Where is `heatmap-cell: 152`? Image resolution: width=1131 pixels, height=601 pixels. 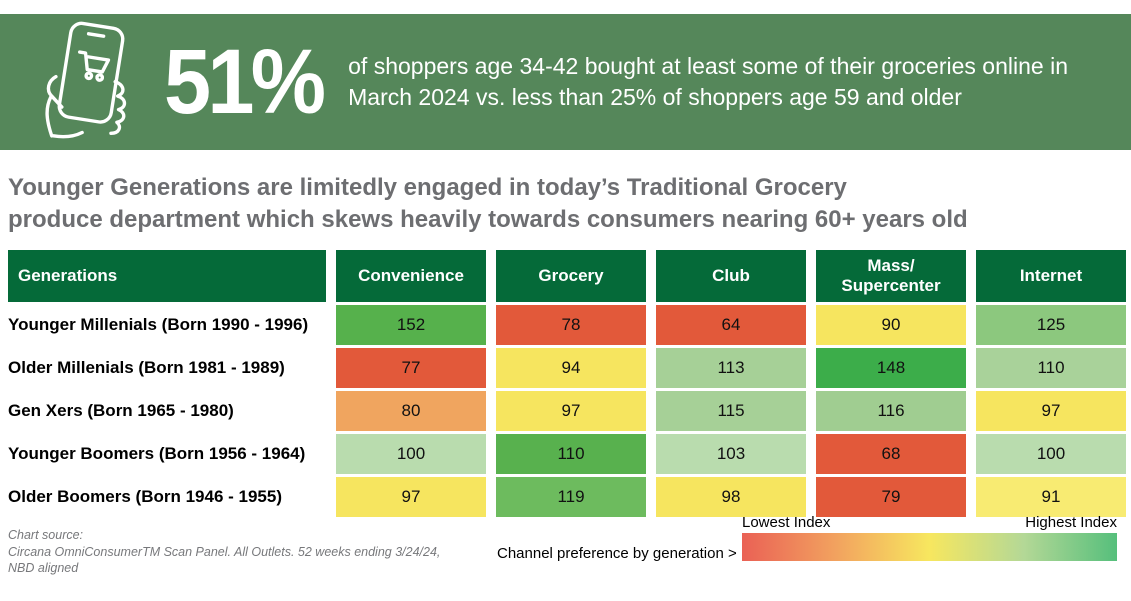 heatmap-cell: 152 is located at coordinates (411, 325).